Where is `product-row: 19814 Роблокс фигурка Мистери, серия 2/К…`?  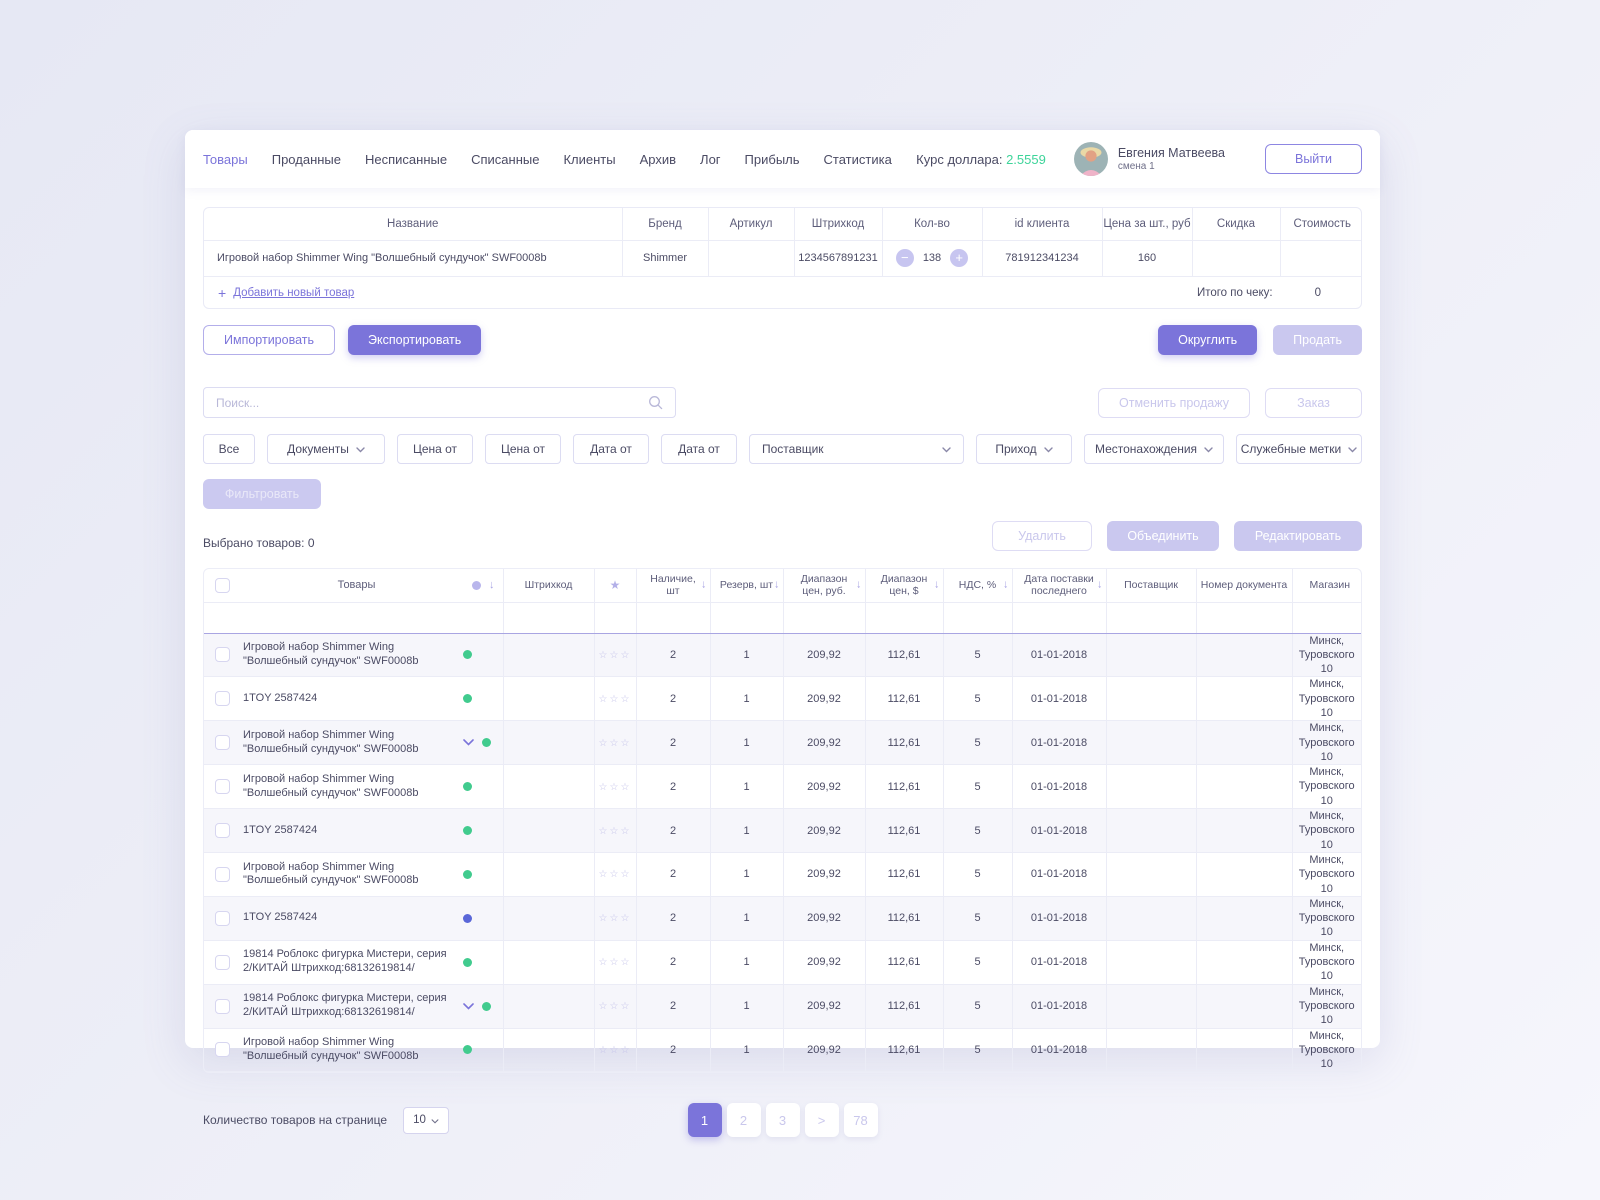
product-row: 19814 Роблокс фигурка Мистери, серия 2/К… is located at coordinates (782, 962).